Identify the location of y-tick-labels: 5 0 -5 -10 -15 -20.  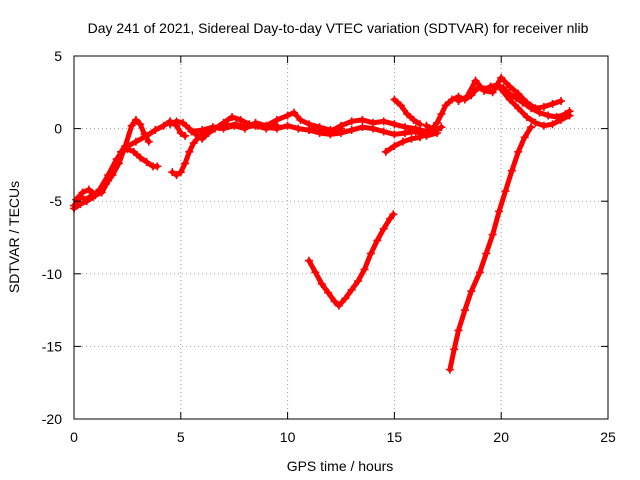
(52, 237).